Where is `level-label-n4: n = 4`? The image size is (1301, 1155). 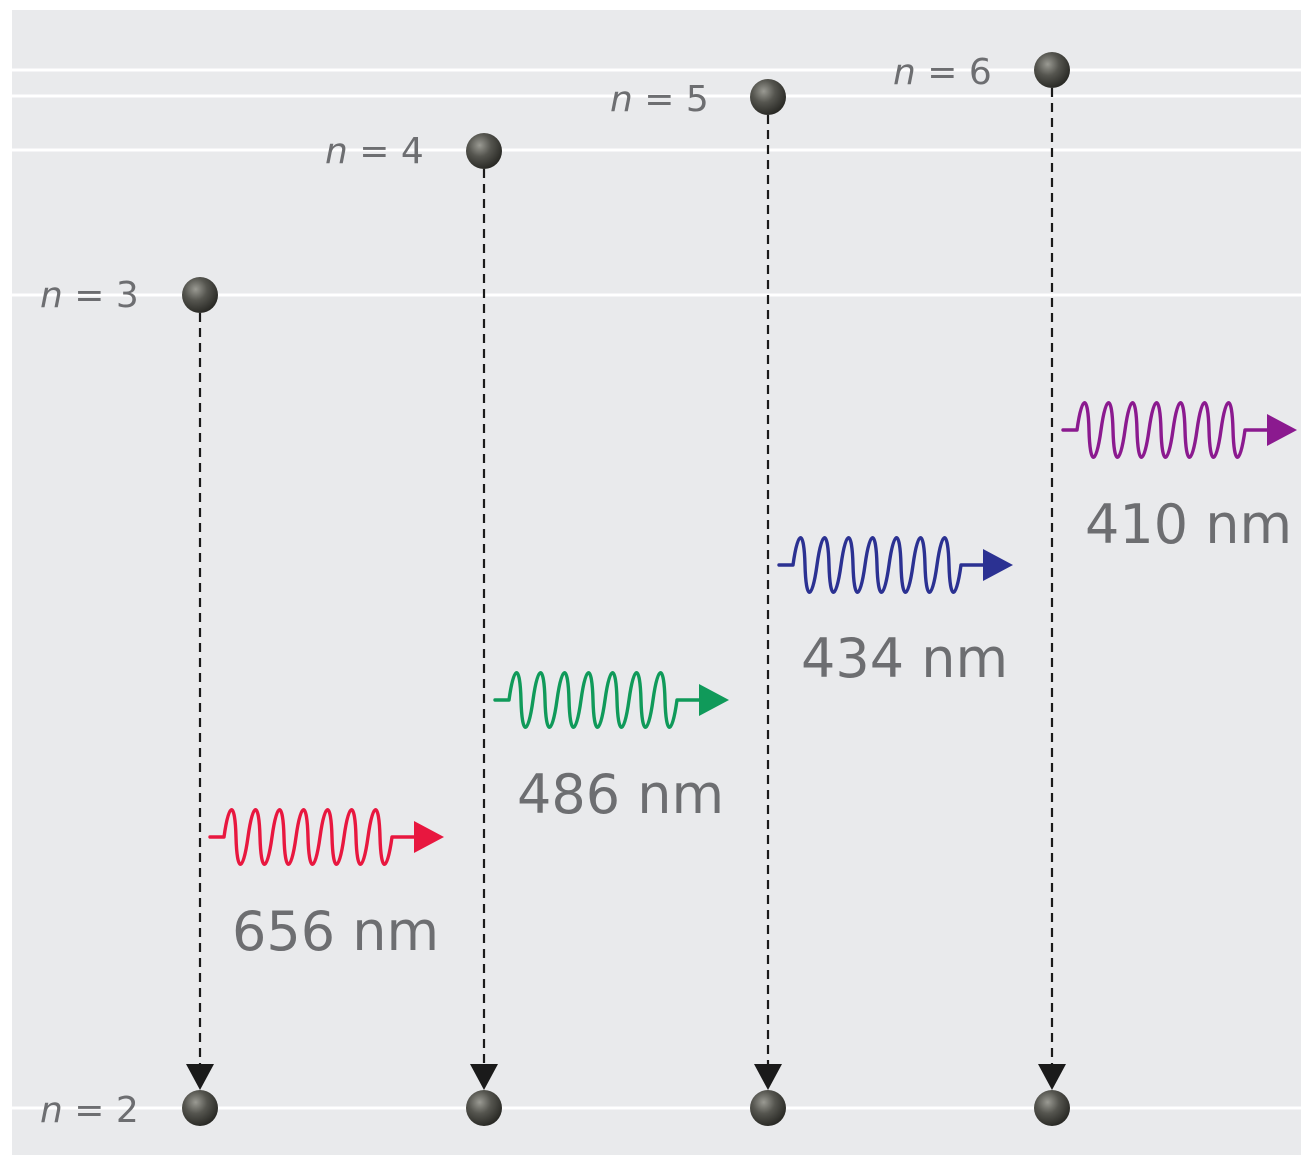
level-label-n4: n = 4 is located at coordinates (374, 151).